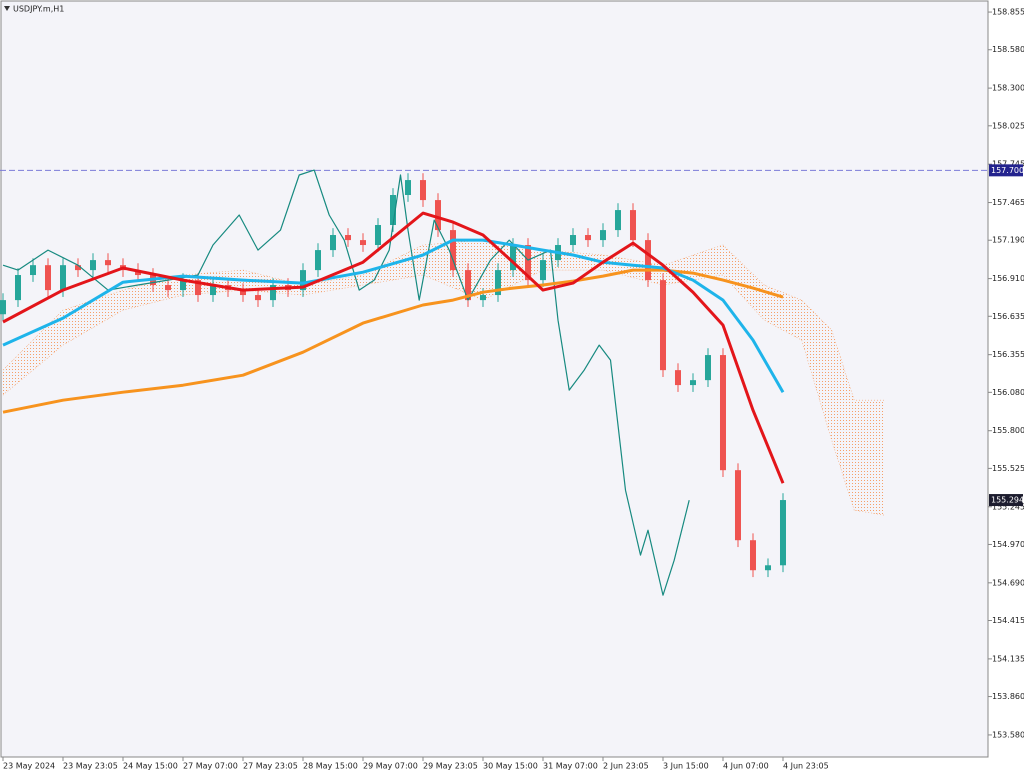 The image size is (1024, 773). Describe the element at coordinates (450, 766) in the screenshot. I see `x-tick-label: 29 May 23:05` at that location.